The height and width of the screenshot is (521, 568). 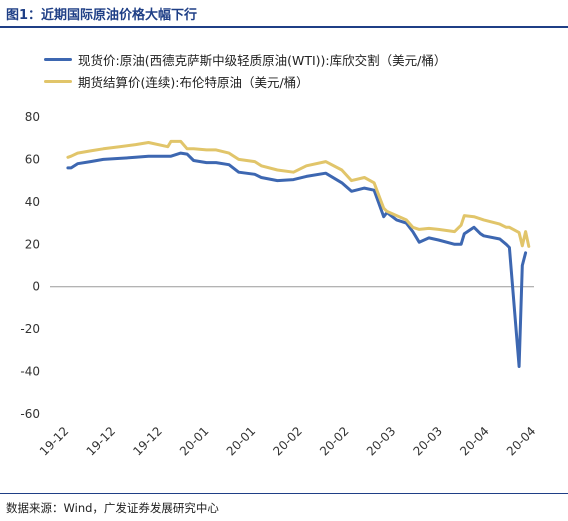 What do you see at coordinates (36, 287) in the screenshot?
I see `y-tick-label: 0` at bounding box center [36, 287].